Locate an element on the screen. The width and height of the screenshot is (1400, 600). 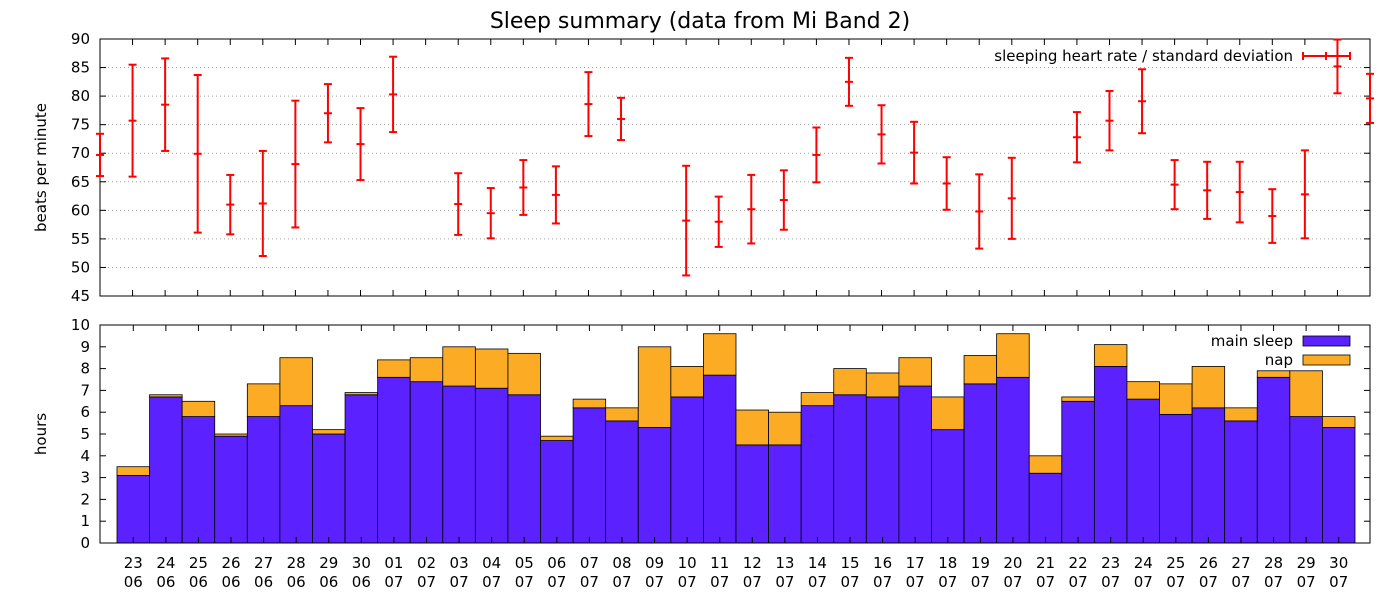
y-tick-label: 7 is located at coordinates (85, 390).